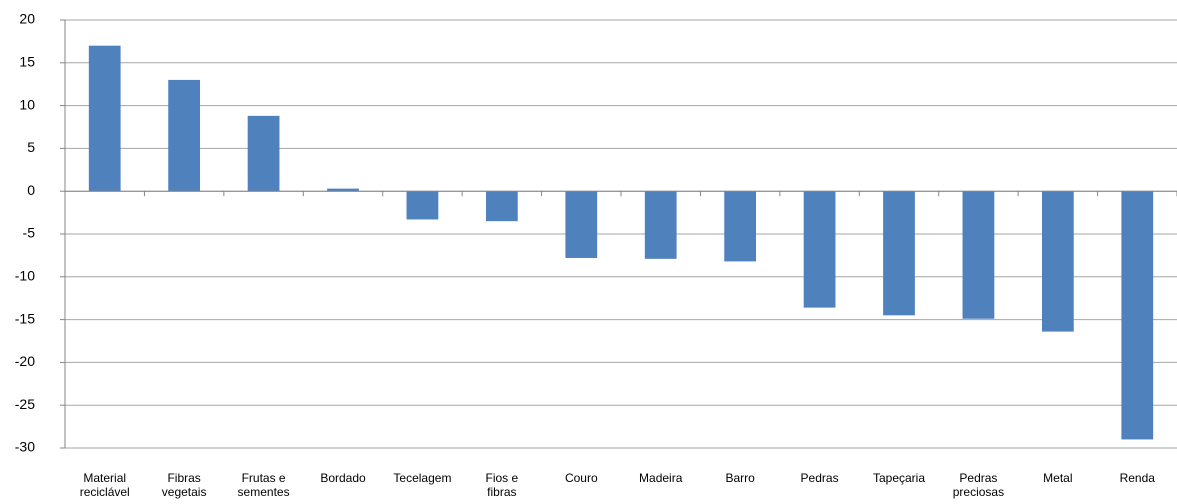 The height and width of the screenshot is (504, 1177). Describe the element at coordinates (899, 478) in the screenshot. I see `x-tick-label: Tapeçaria` at that location.